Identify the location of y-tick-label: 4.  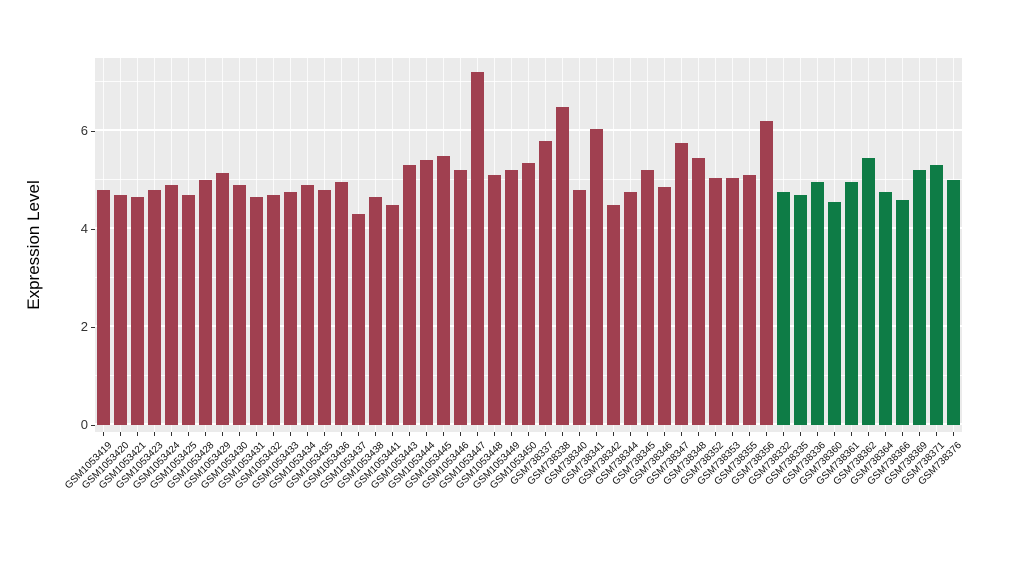
(84, 228).